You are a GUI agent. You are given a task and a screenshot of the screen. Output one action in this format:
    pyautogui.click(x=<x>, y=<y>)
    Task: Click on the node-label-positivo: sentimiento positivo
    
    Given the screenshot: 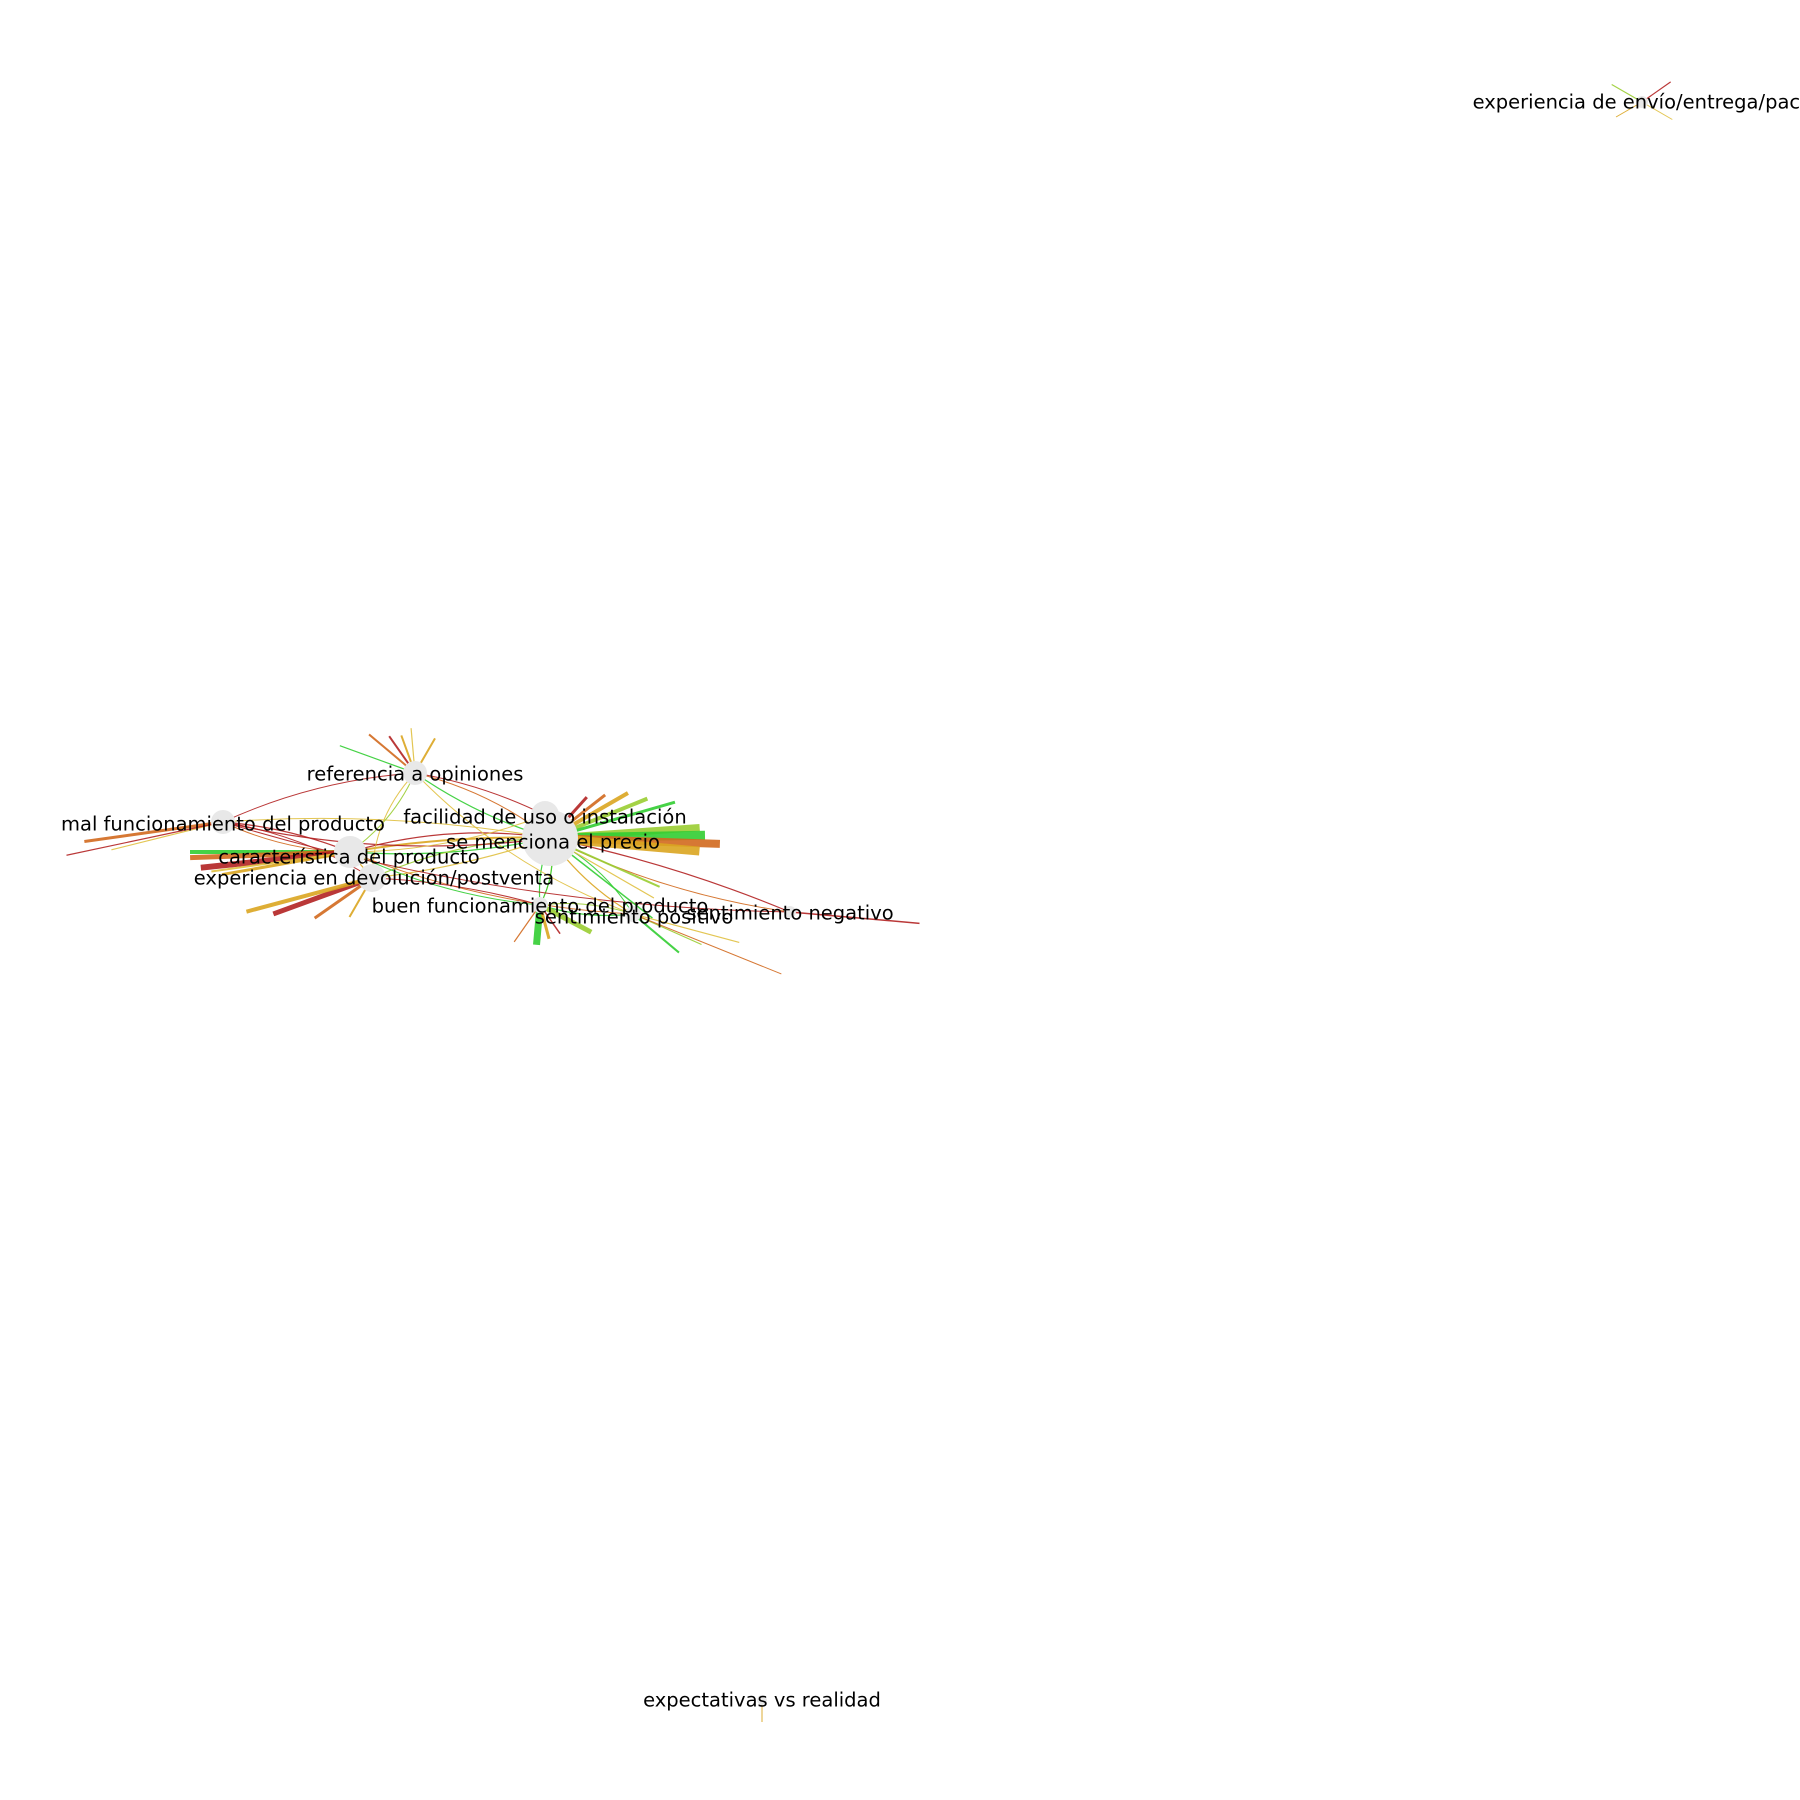 What is the action you would take?
    pyautogui.click(x=634, y=917)
    